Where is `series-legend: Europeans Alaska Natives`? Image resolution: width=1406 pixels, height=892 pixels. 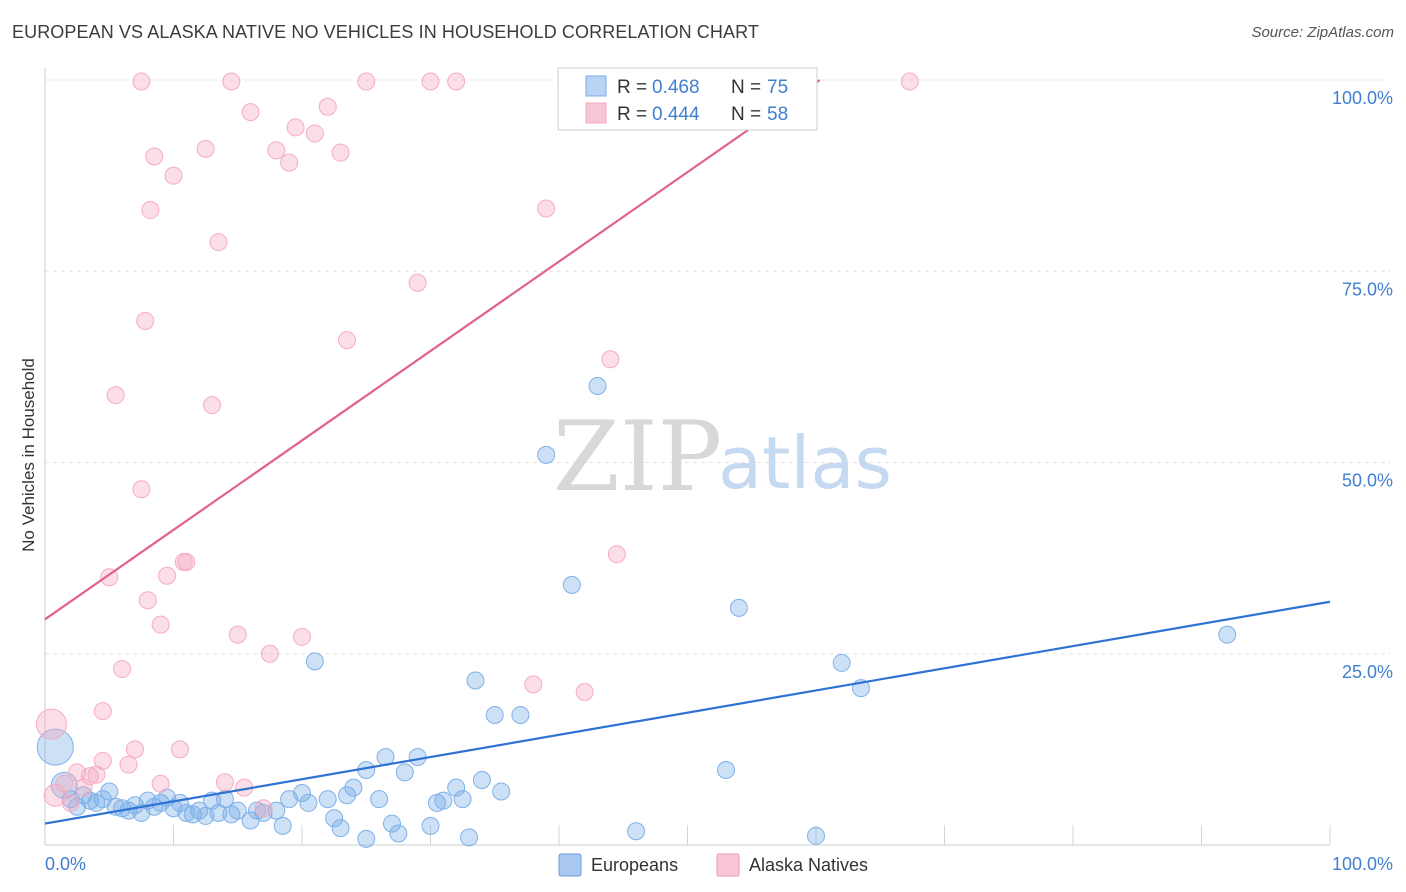 series-legend: Europeans Alaska Natives is located at coordinates (713, 865).